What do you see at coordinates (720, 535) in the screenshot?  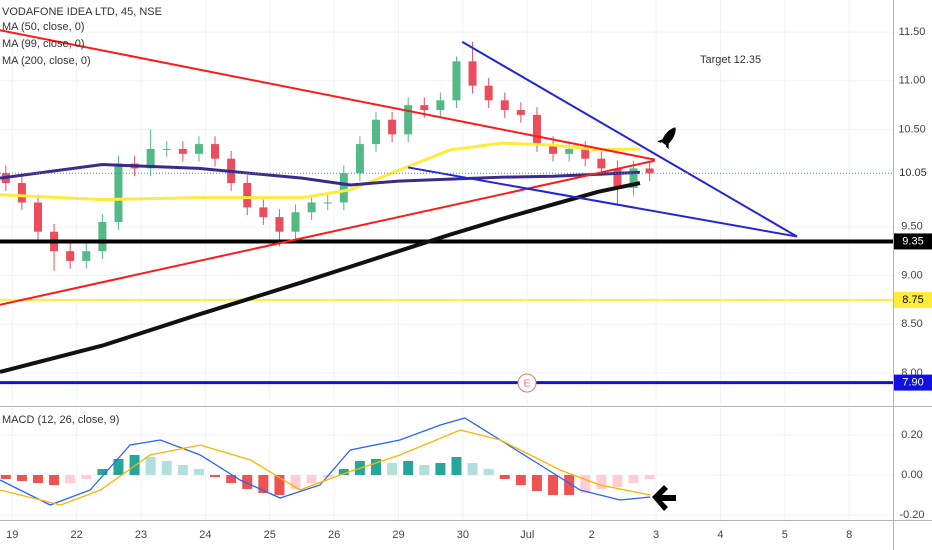 I see `x-tick-label: 4` at bounding box center [720, 535].